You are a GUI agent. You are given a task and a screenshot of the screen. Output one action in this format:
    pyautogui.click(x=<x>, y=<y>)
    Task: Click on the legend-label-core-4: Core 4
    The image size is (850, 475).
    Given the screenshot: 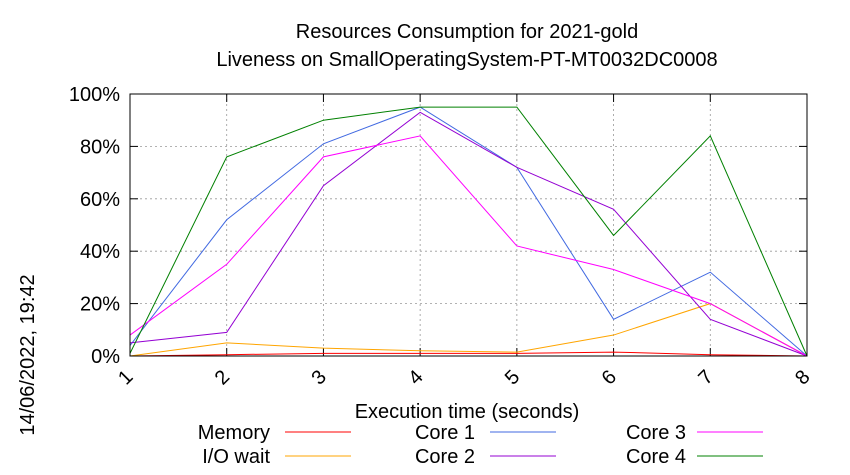 What is the action you would take?
    pyautogui.click(x=656, y=457)
    